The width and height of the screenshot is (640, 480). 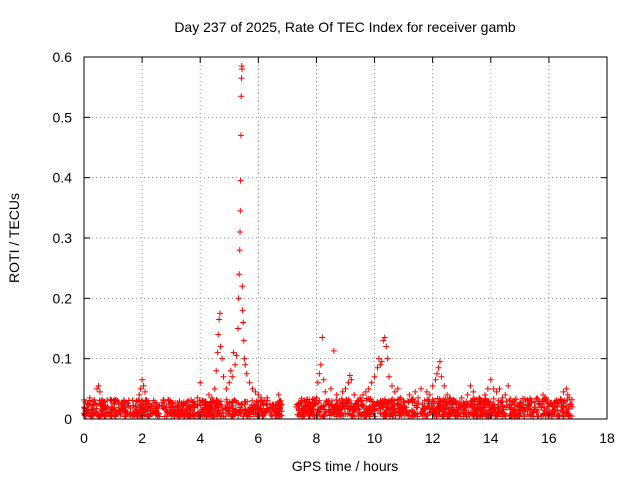 What do you see at coordinates (63, 298) in the screenshot?
I see `y-tick-label: 0.2` at bounding box center [63, 298].